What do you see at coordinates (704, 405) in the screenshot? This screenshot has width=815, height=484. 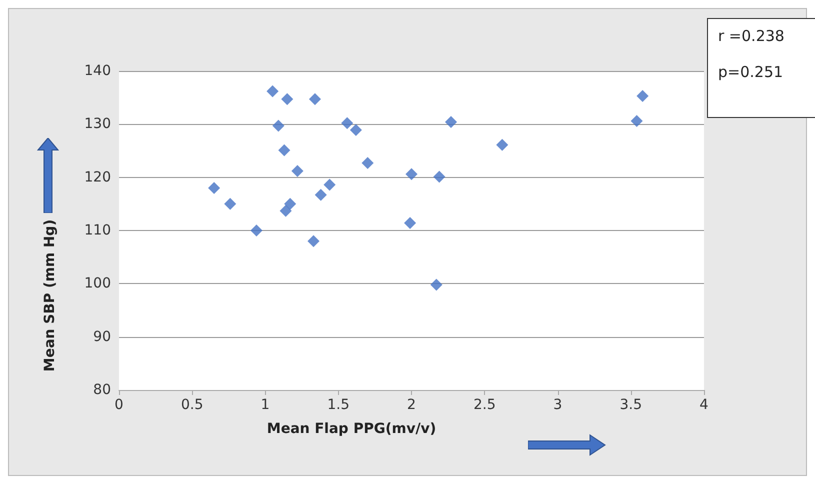 I see `x-tick-label: 4` at bounding box center [704, 405].